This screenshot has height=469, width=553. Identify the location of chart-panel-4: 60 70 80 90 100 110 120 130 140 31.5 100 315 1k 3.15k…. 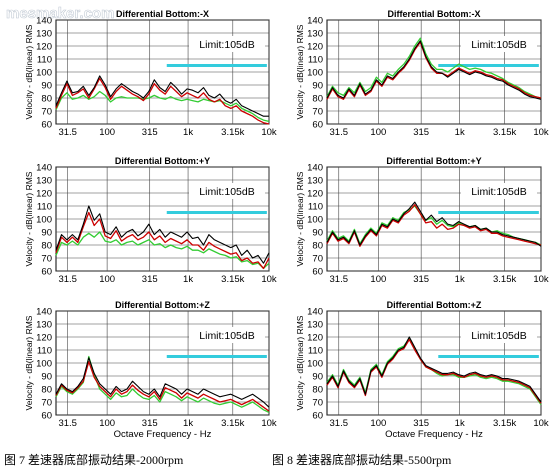
(422, 220).